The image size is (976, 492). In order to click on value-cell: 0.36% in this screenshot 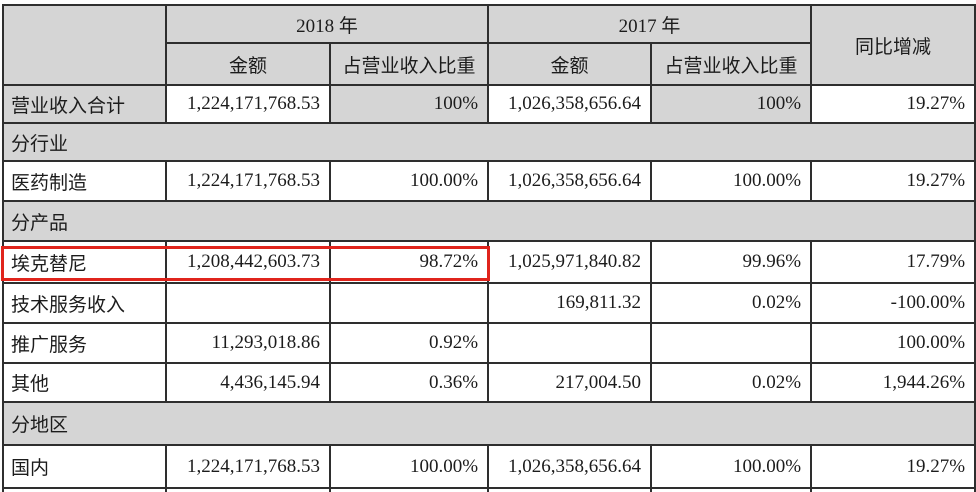, I will do `click(409, 382)`.